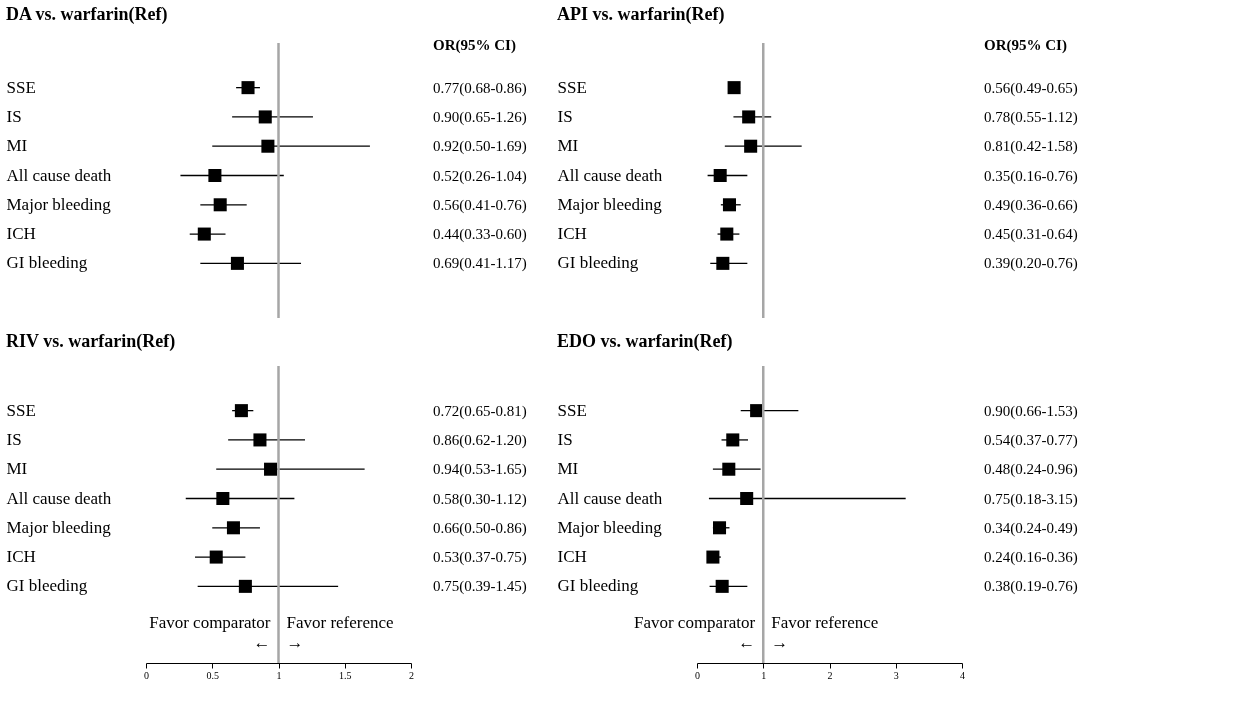 Image resolution: width=1239 pixels, height=714 pixels. I want to click on data-label: 0.38(0.19-0.76), so click(1031, 587).